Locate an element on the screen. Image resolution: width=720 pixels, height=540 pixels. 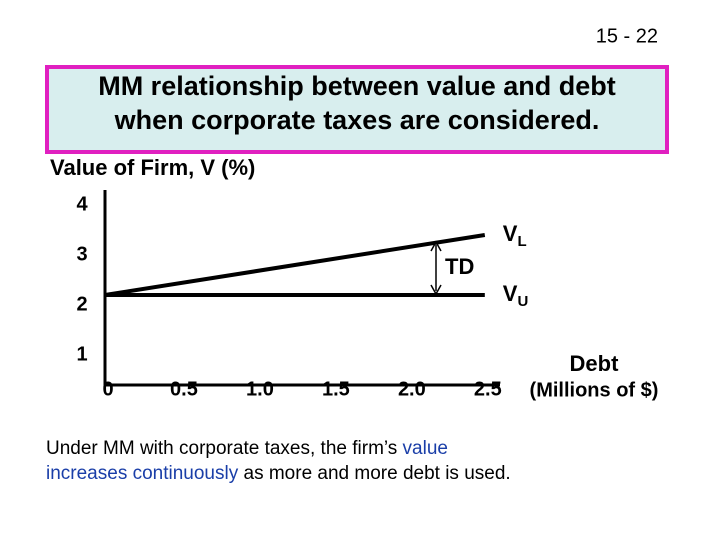
td-arrow is located at coordinates (436, 268).